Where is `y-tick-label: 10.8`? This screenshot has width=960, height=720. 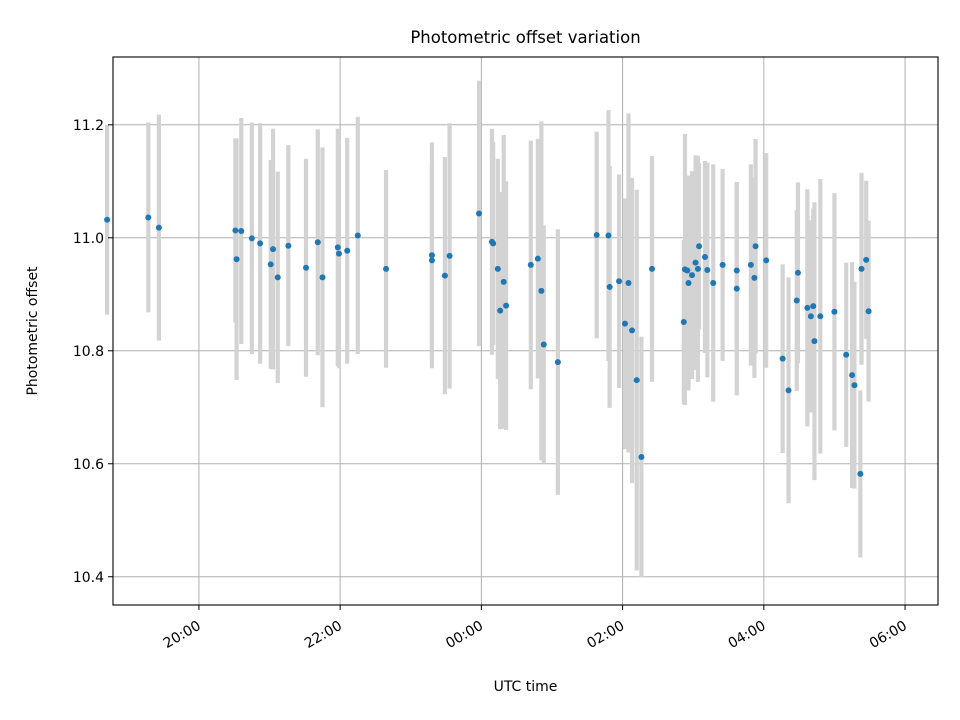
y-tick-label: 10.8 is located at coordinates (88, 352).